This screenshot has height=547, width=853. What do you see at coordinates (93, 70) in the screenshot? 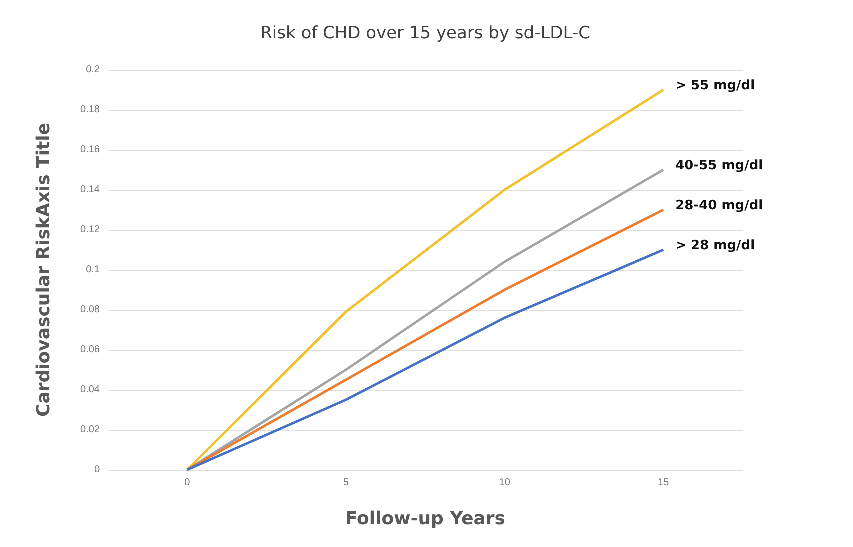
I see `y-tick-label: 0.2` at bounding box center [93, 70].